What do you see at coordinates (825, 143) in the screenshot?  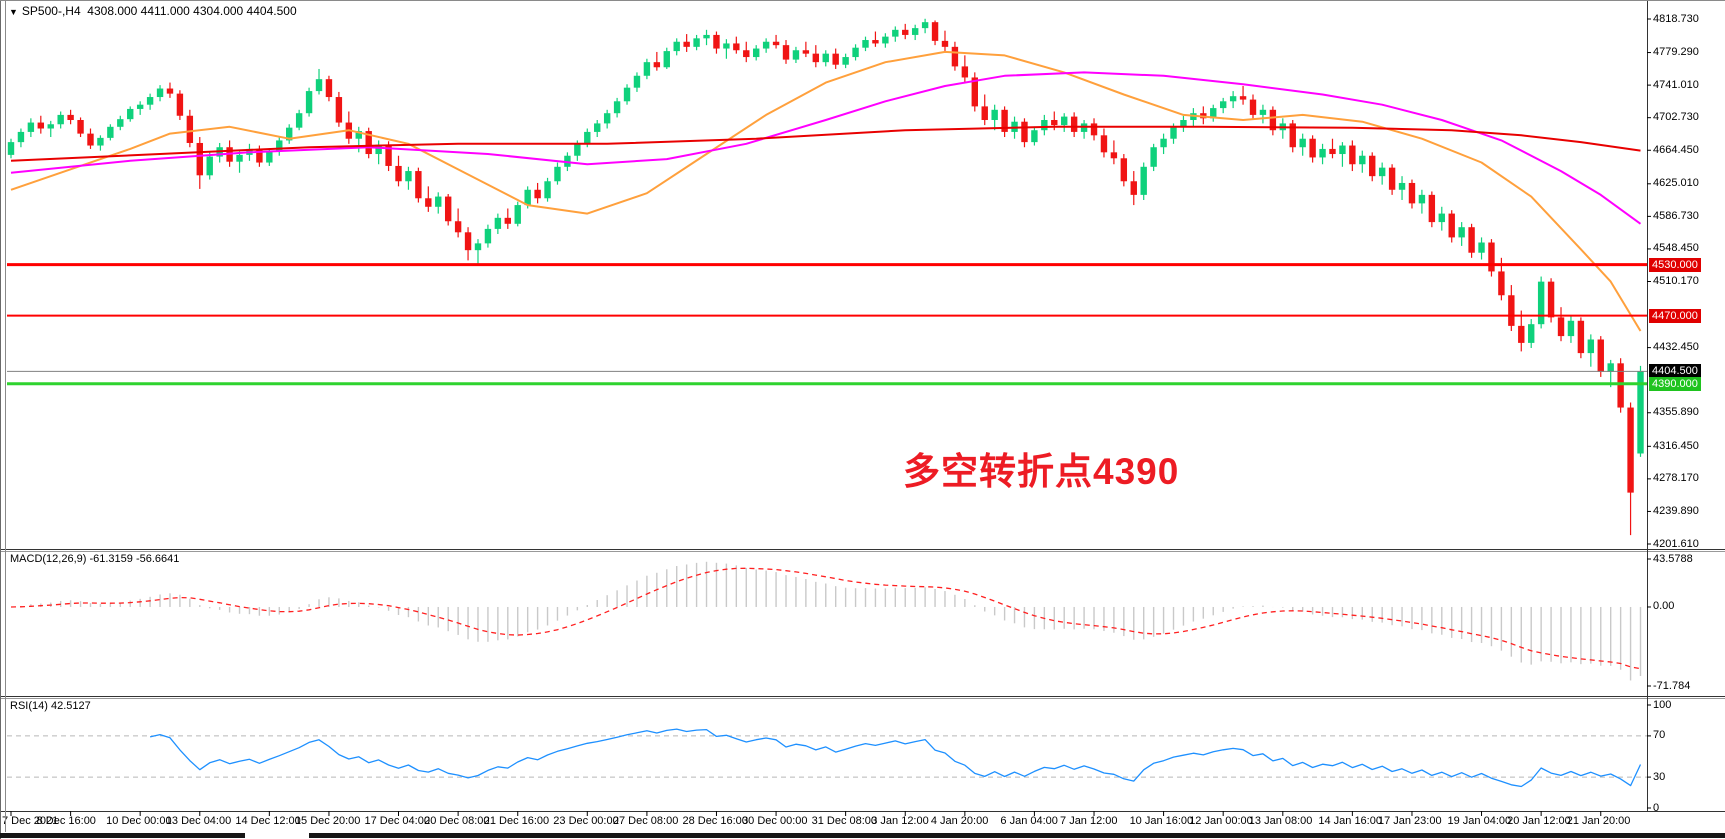 I see `ma-slow-red` at bounding box center [825, 143].